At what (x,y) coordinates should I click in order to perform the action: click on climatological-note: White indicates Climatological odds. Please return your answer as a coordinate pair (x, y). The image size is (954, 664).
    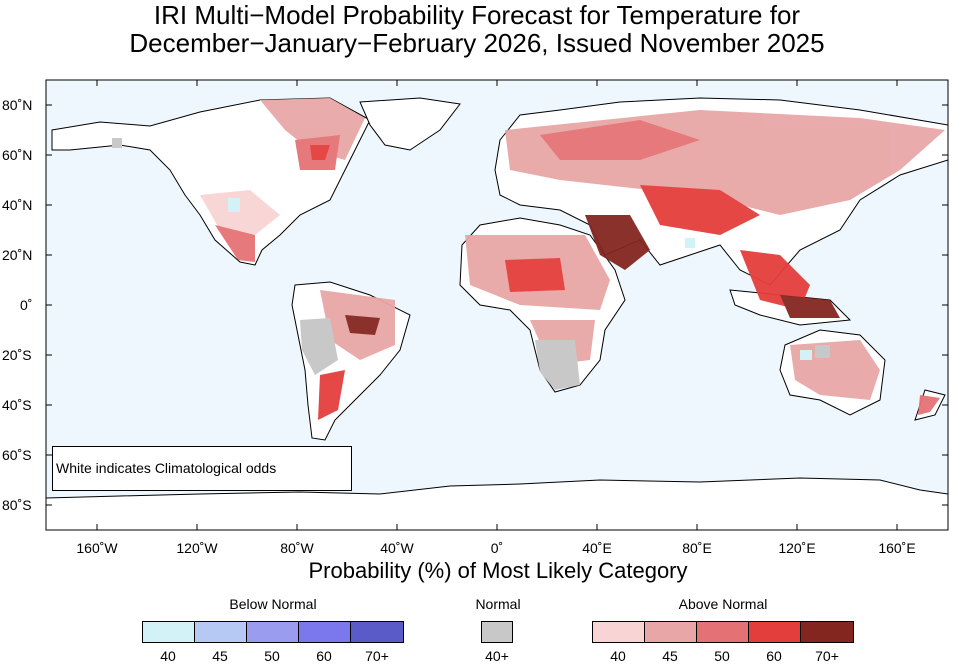
    Looking at the image, I should click on (202, 468).